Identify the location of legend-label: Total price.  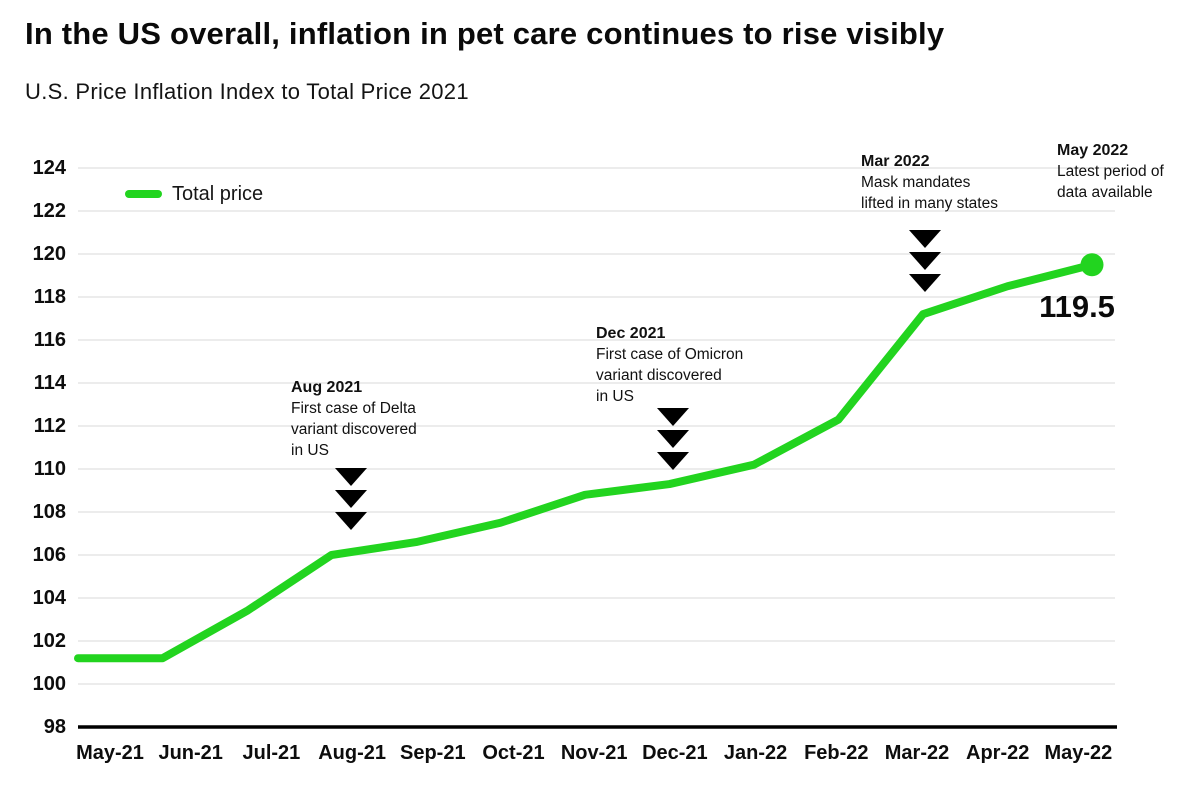
(218, 193).